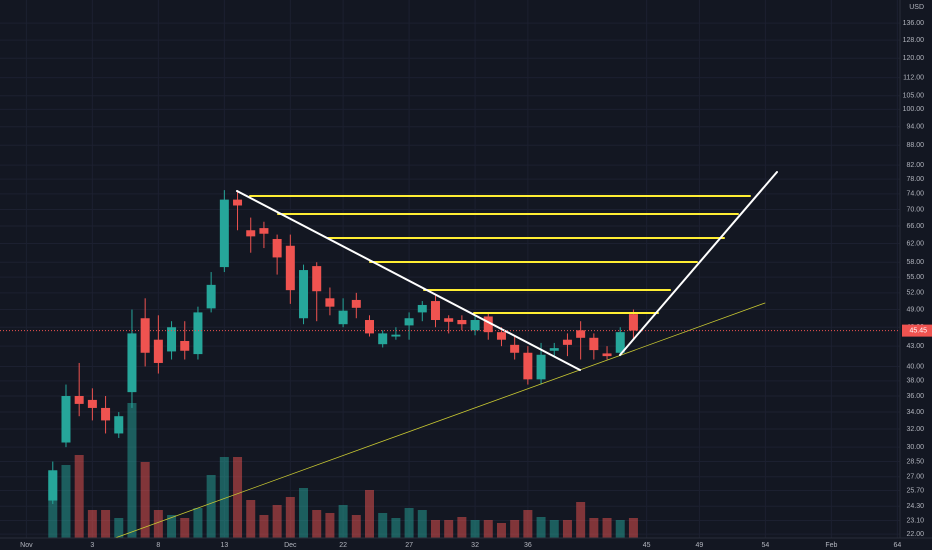 Image resolution: width=932 pixels, height=550 pixels. I want to click on x-tick-label: 36, so click(528, 545).